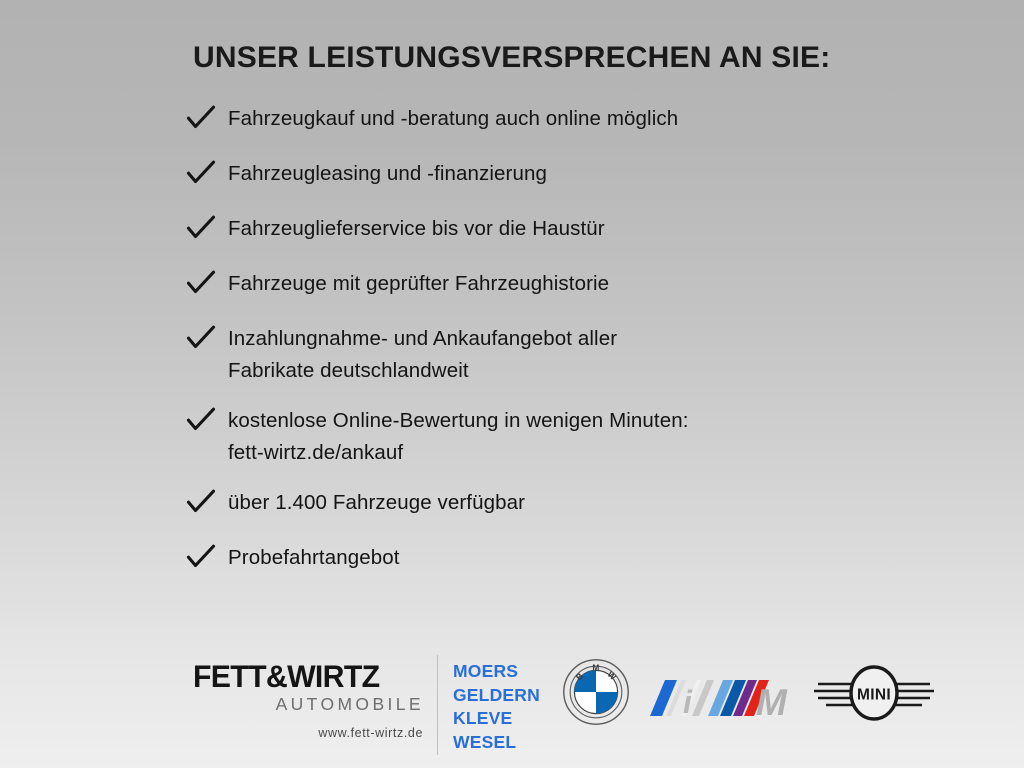 The image size is (1024, 768). What do you see at coordinates (387, 173) in the screenshot?
I see `list-item-label: Fahrzeugleasing und -finanzierung` at bounding box center [387, 173].